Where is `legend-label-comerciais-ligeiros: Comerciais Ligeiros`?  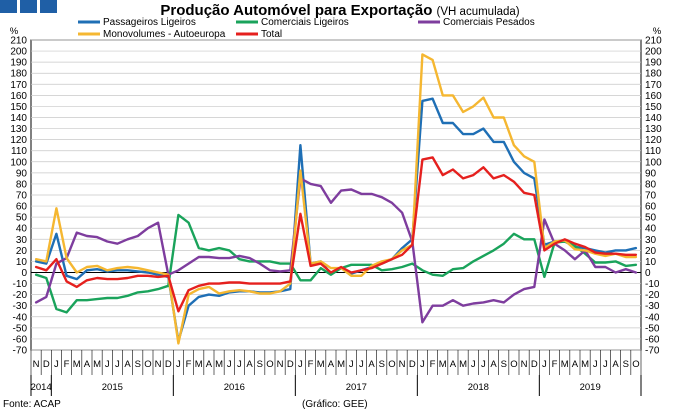
legend-label-comerciais-ligeiros: Comerciais Ligeiros is located at coordinates (305, 22).